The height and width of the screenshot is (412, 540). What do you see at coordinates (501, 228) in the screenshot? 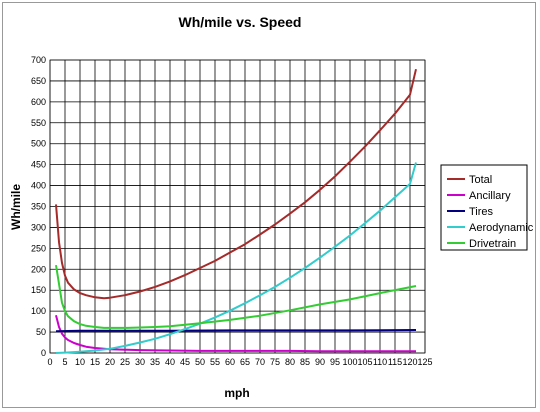
I see `legend-label-aerodynamic: Aerodynamic` at bounding box center [501, 228].